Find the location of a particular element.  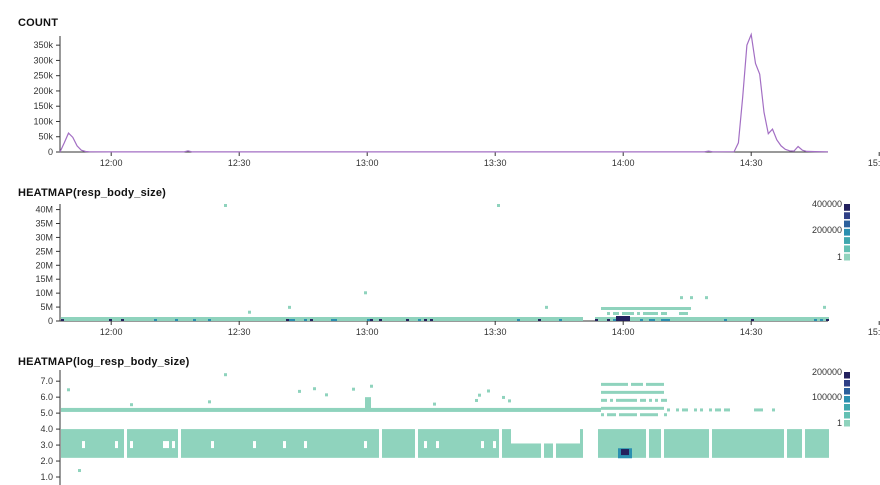

count-x-tick-label: 13:30 is located at coordinates (495, 163).